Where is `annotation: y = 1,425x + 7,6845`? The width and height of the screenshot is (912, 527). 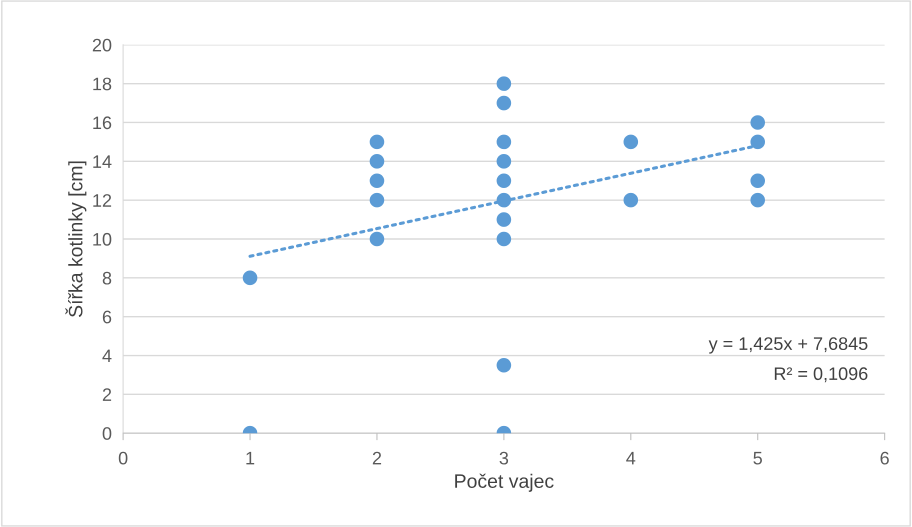 annotation: y = 1,425x + 7,6845 is located at coordinates (788, 345).